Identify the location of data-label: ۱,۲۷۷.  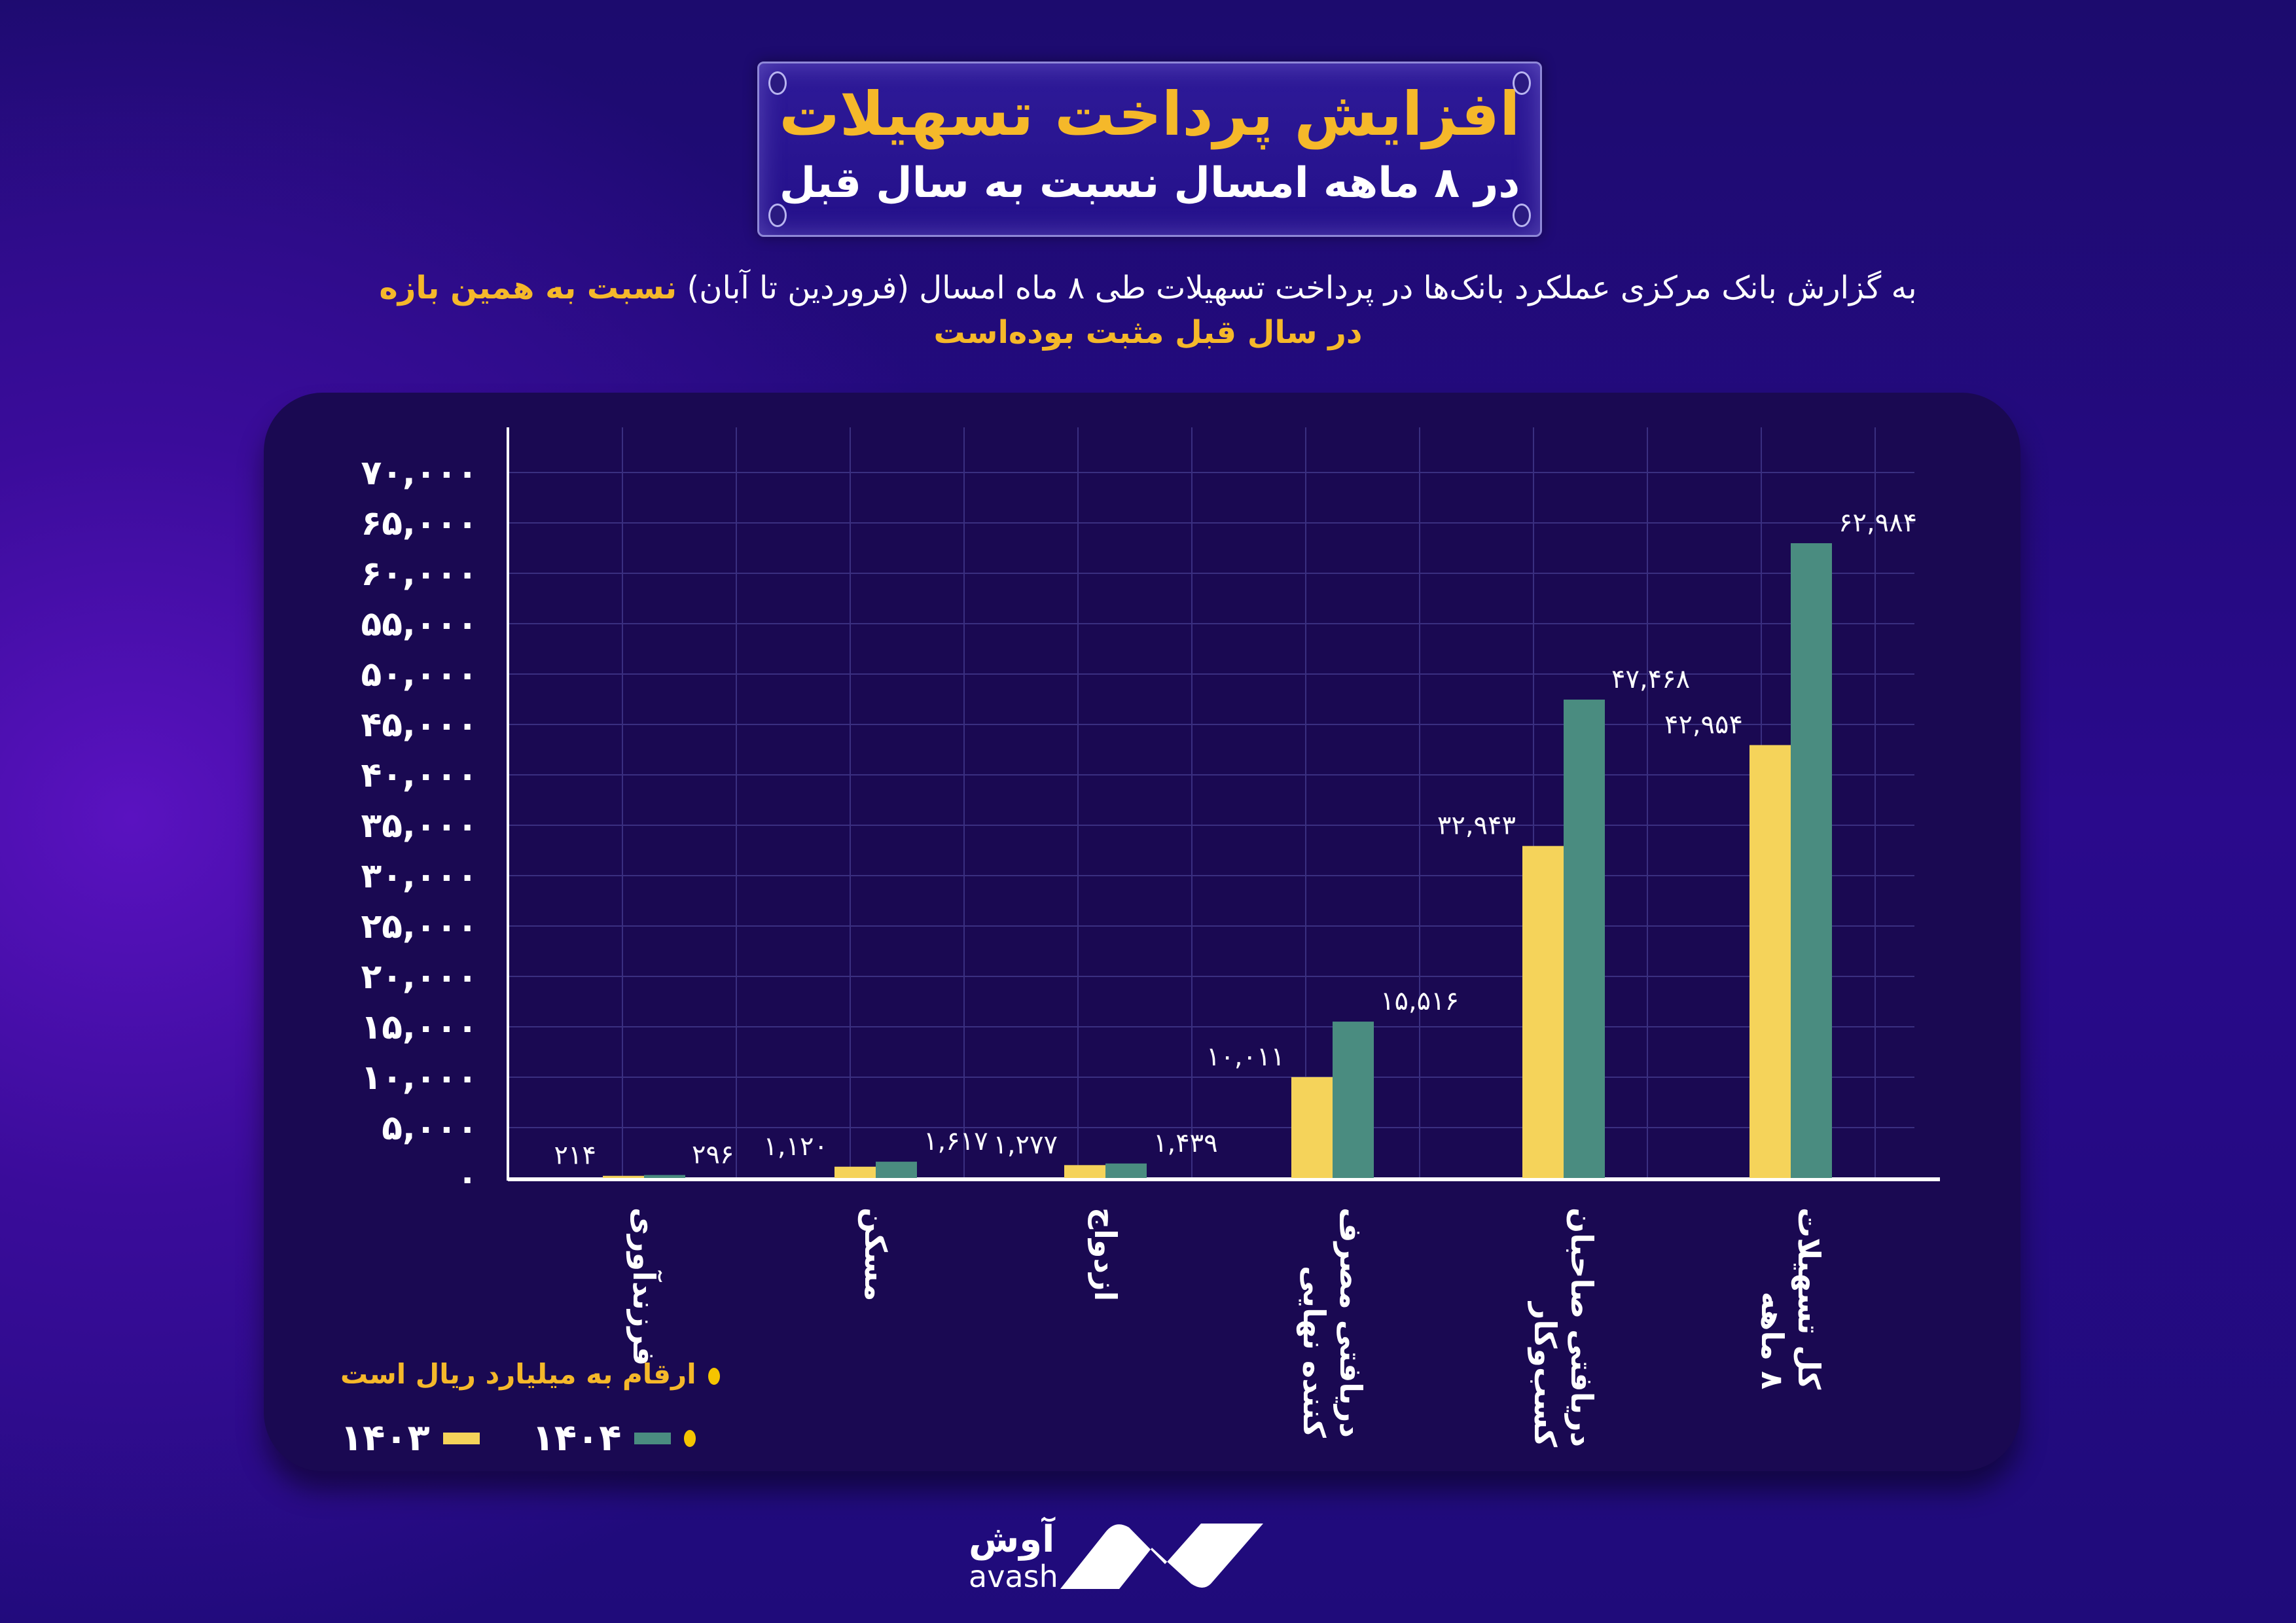
(1025, 1145).